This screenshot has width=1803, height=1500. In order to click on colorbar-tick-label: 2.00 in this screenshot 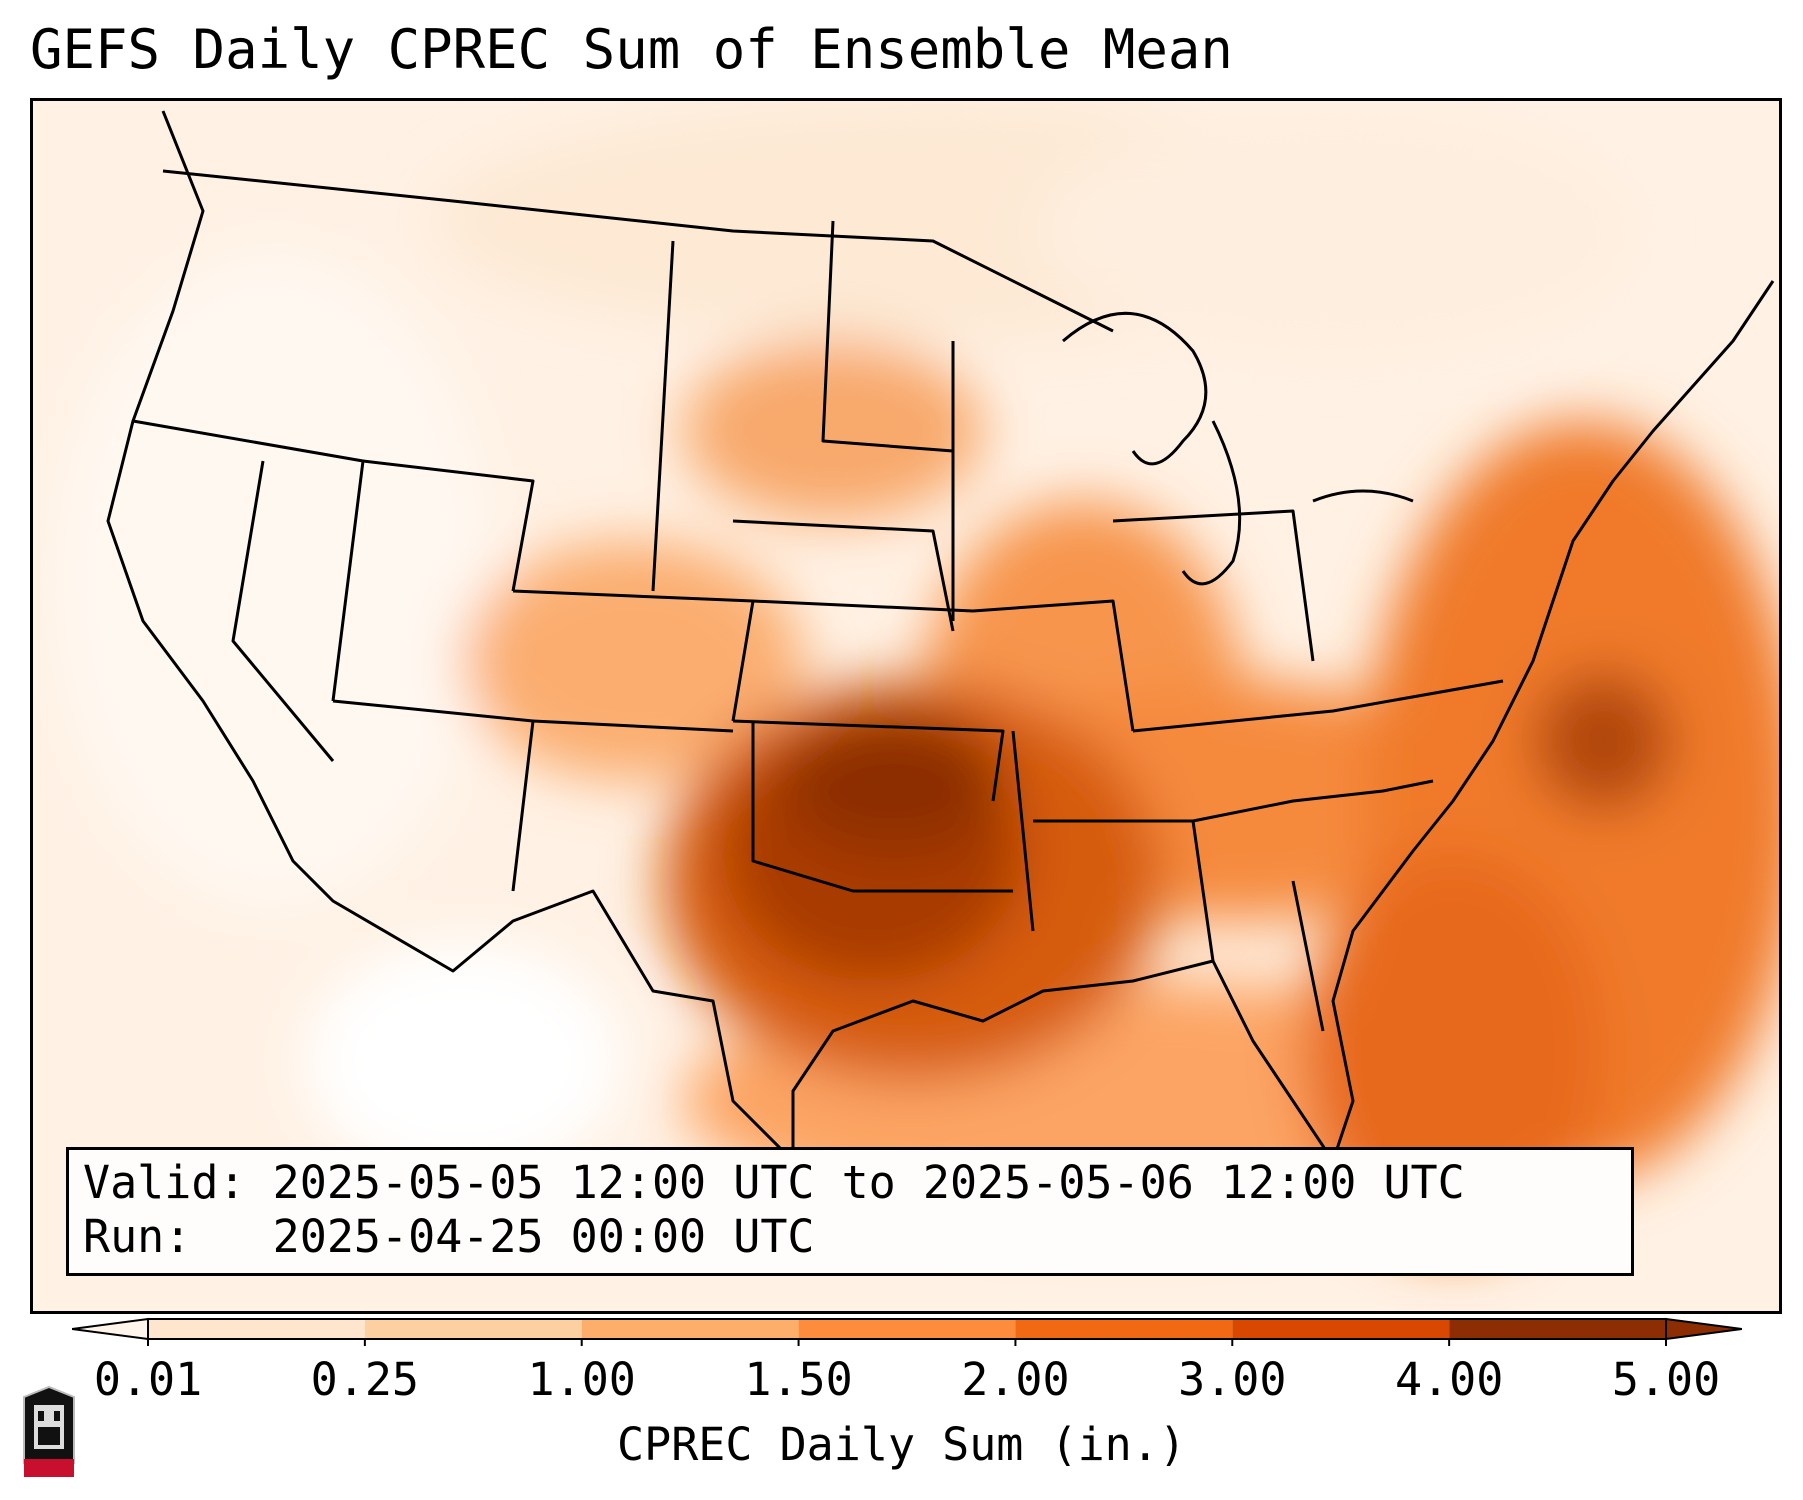, I will do `click(1015, 1379)`.